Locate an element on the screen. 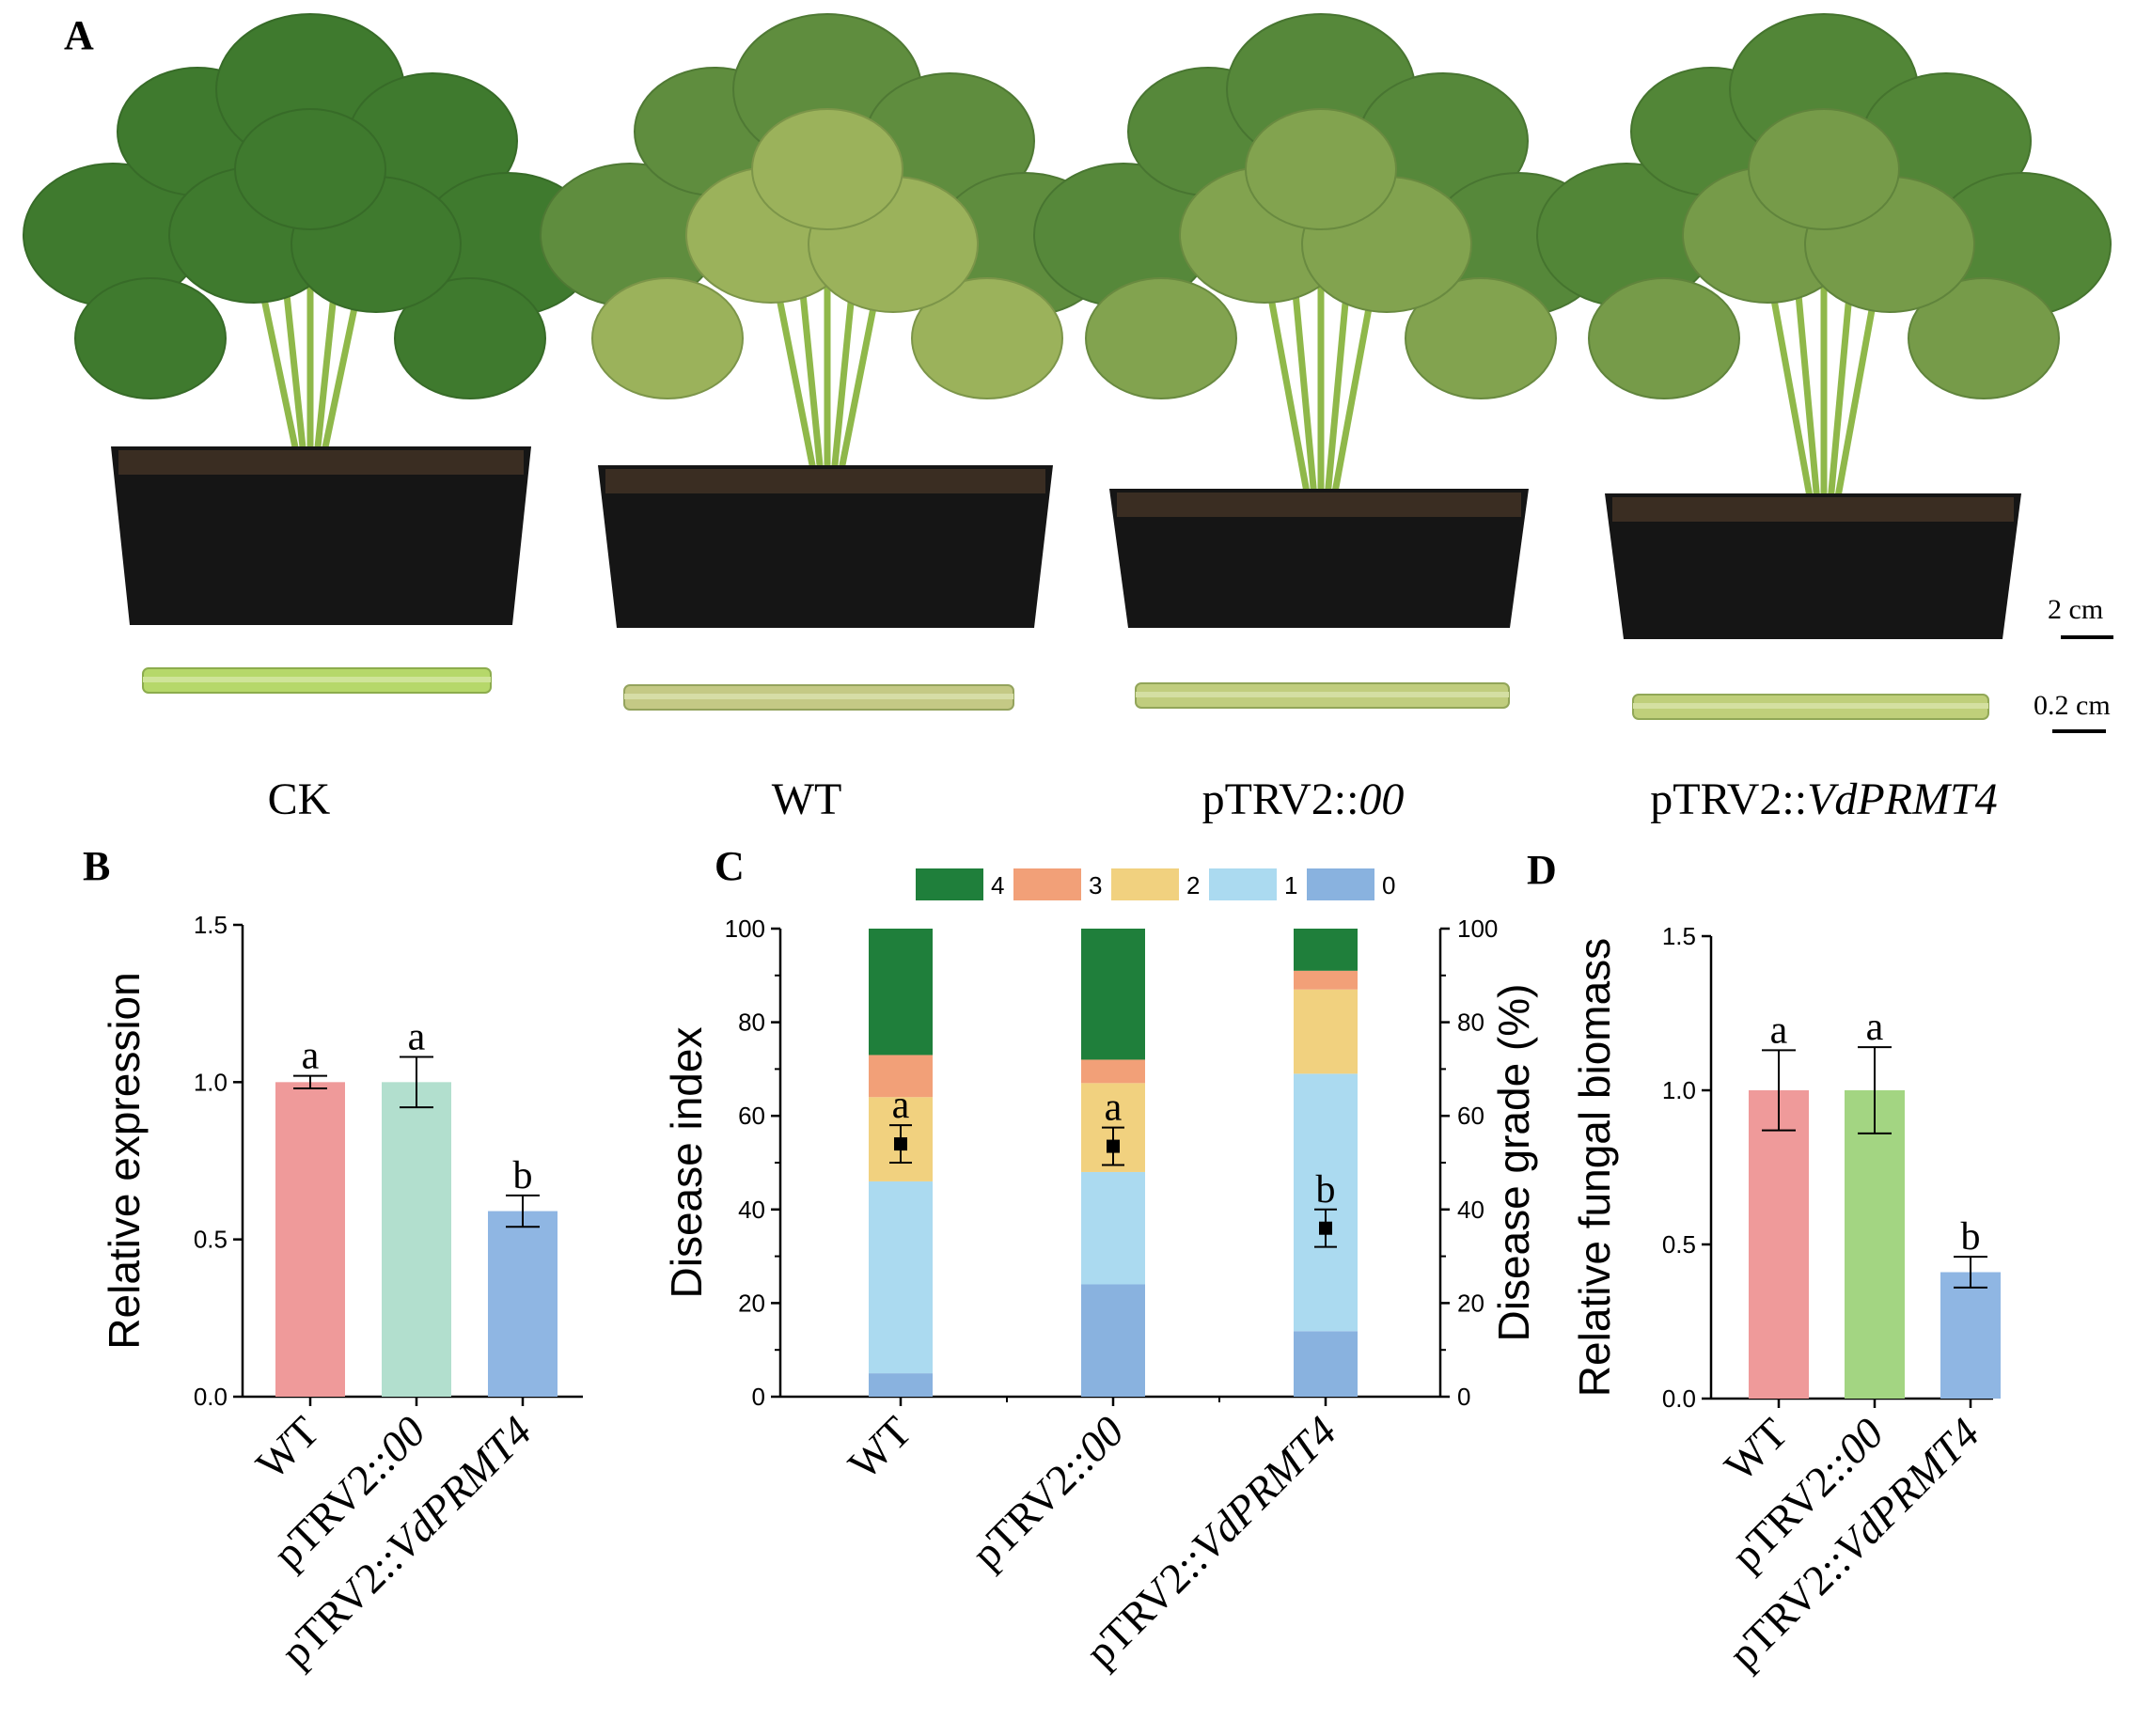 Image resolution: width=2136 pixels, height=1736 pixels. plant-label-ptrv2-00-italic: 00 is located at coordinates (1381, 799).